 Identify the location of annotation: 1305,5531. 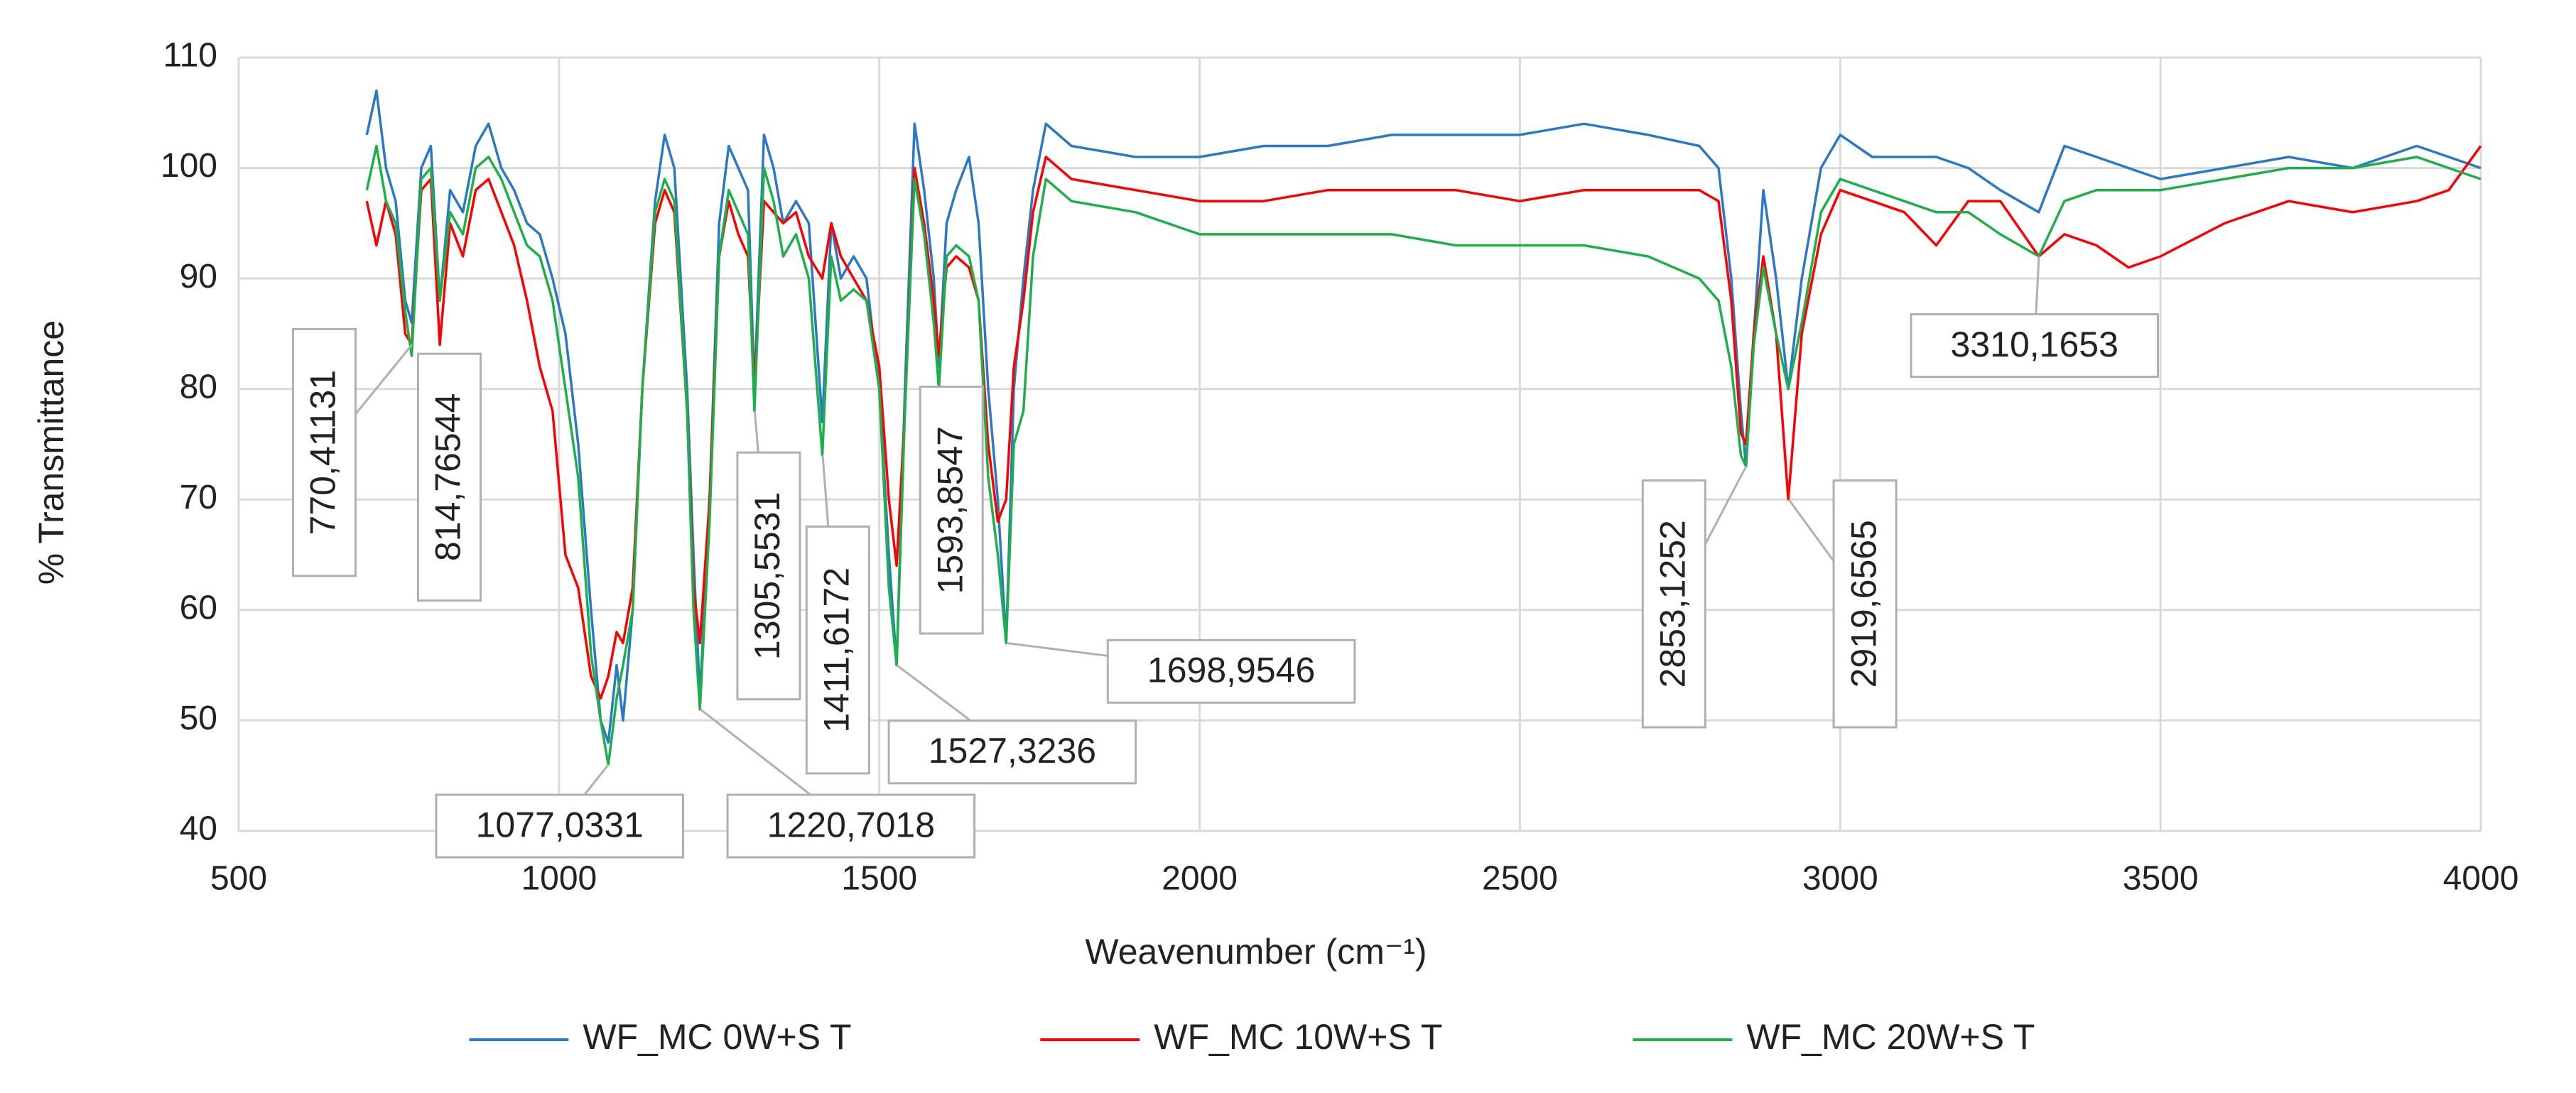
(768, 555).